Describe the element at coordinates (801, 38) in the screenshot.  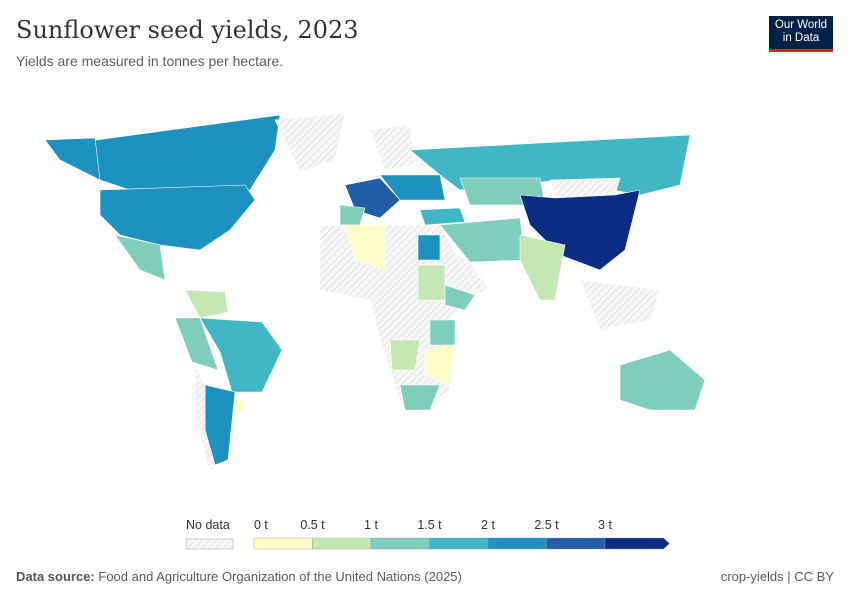
I see `logo-line-2: in Data` at that location.